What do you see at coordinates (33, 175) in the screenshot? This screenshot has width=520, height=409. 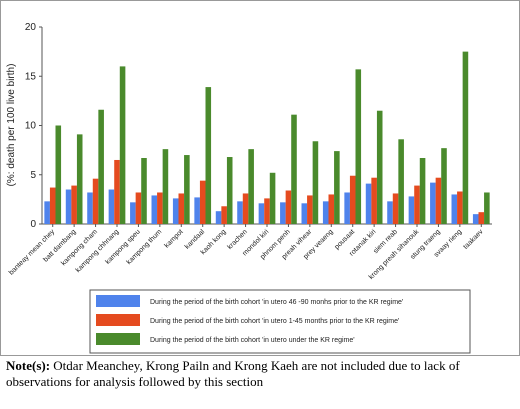 I see `y-tick-label: 5` at bounding box center [33, 175].